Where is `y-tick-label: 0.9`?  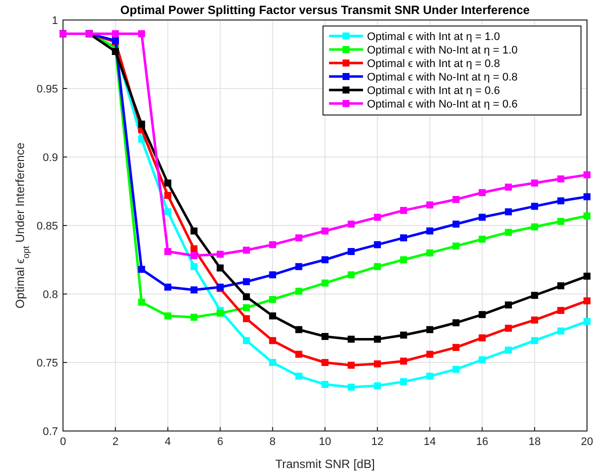 y-tick-label: 0.9 is located at coordinates (50, 158).